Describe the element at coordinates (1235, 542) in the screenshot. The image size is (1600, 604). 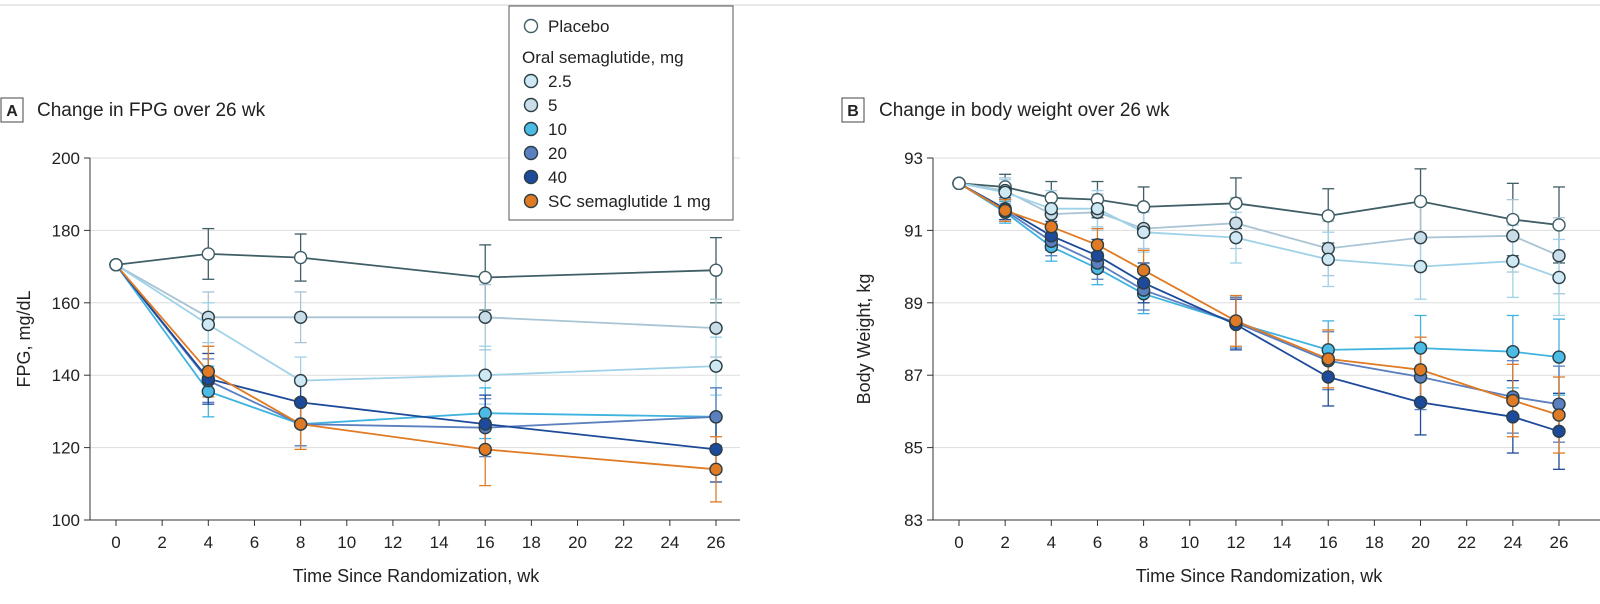
I see `x-tick-label: 12` at that location.